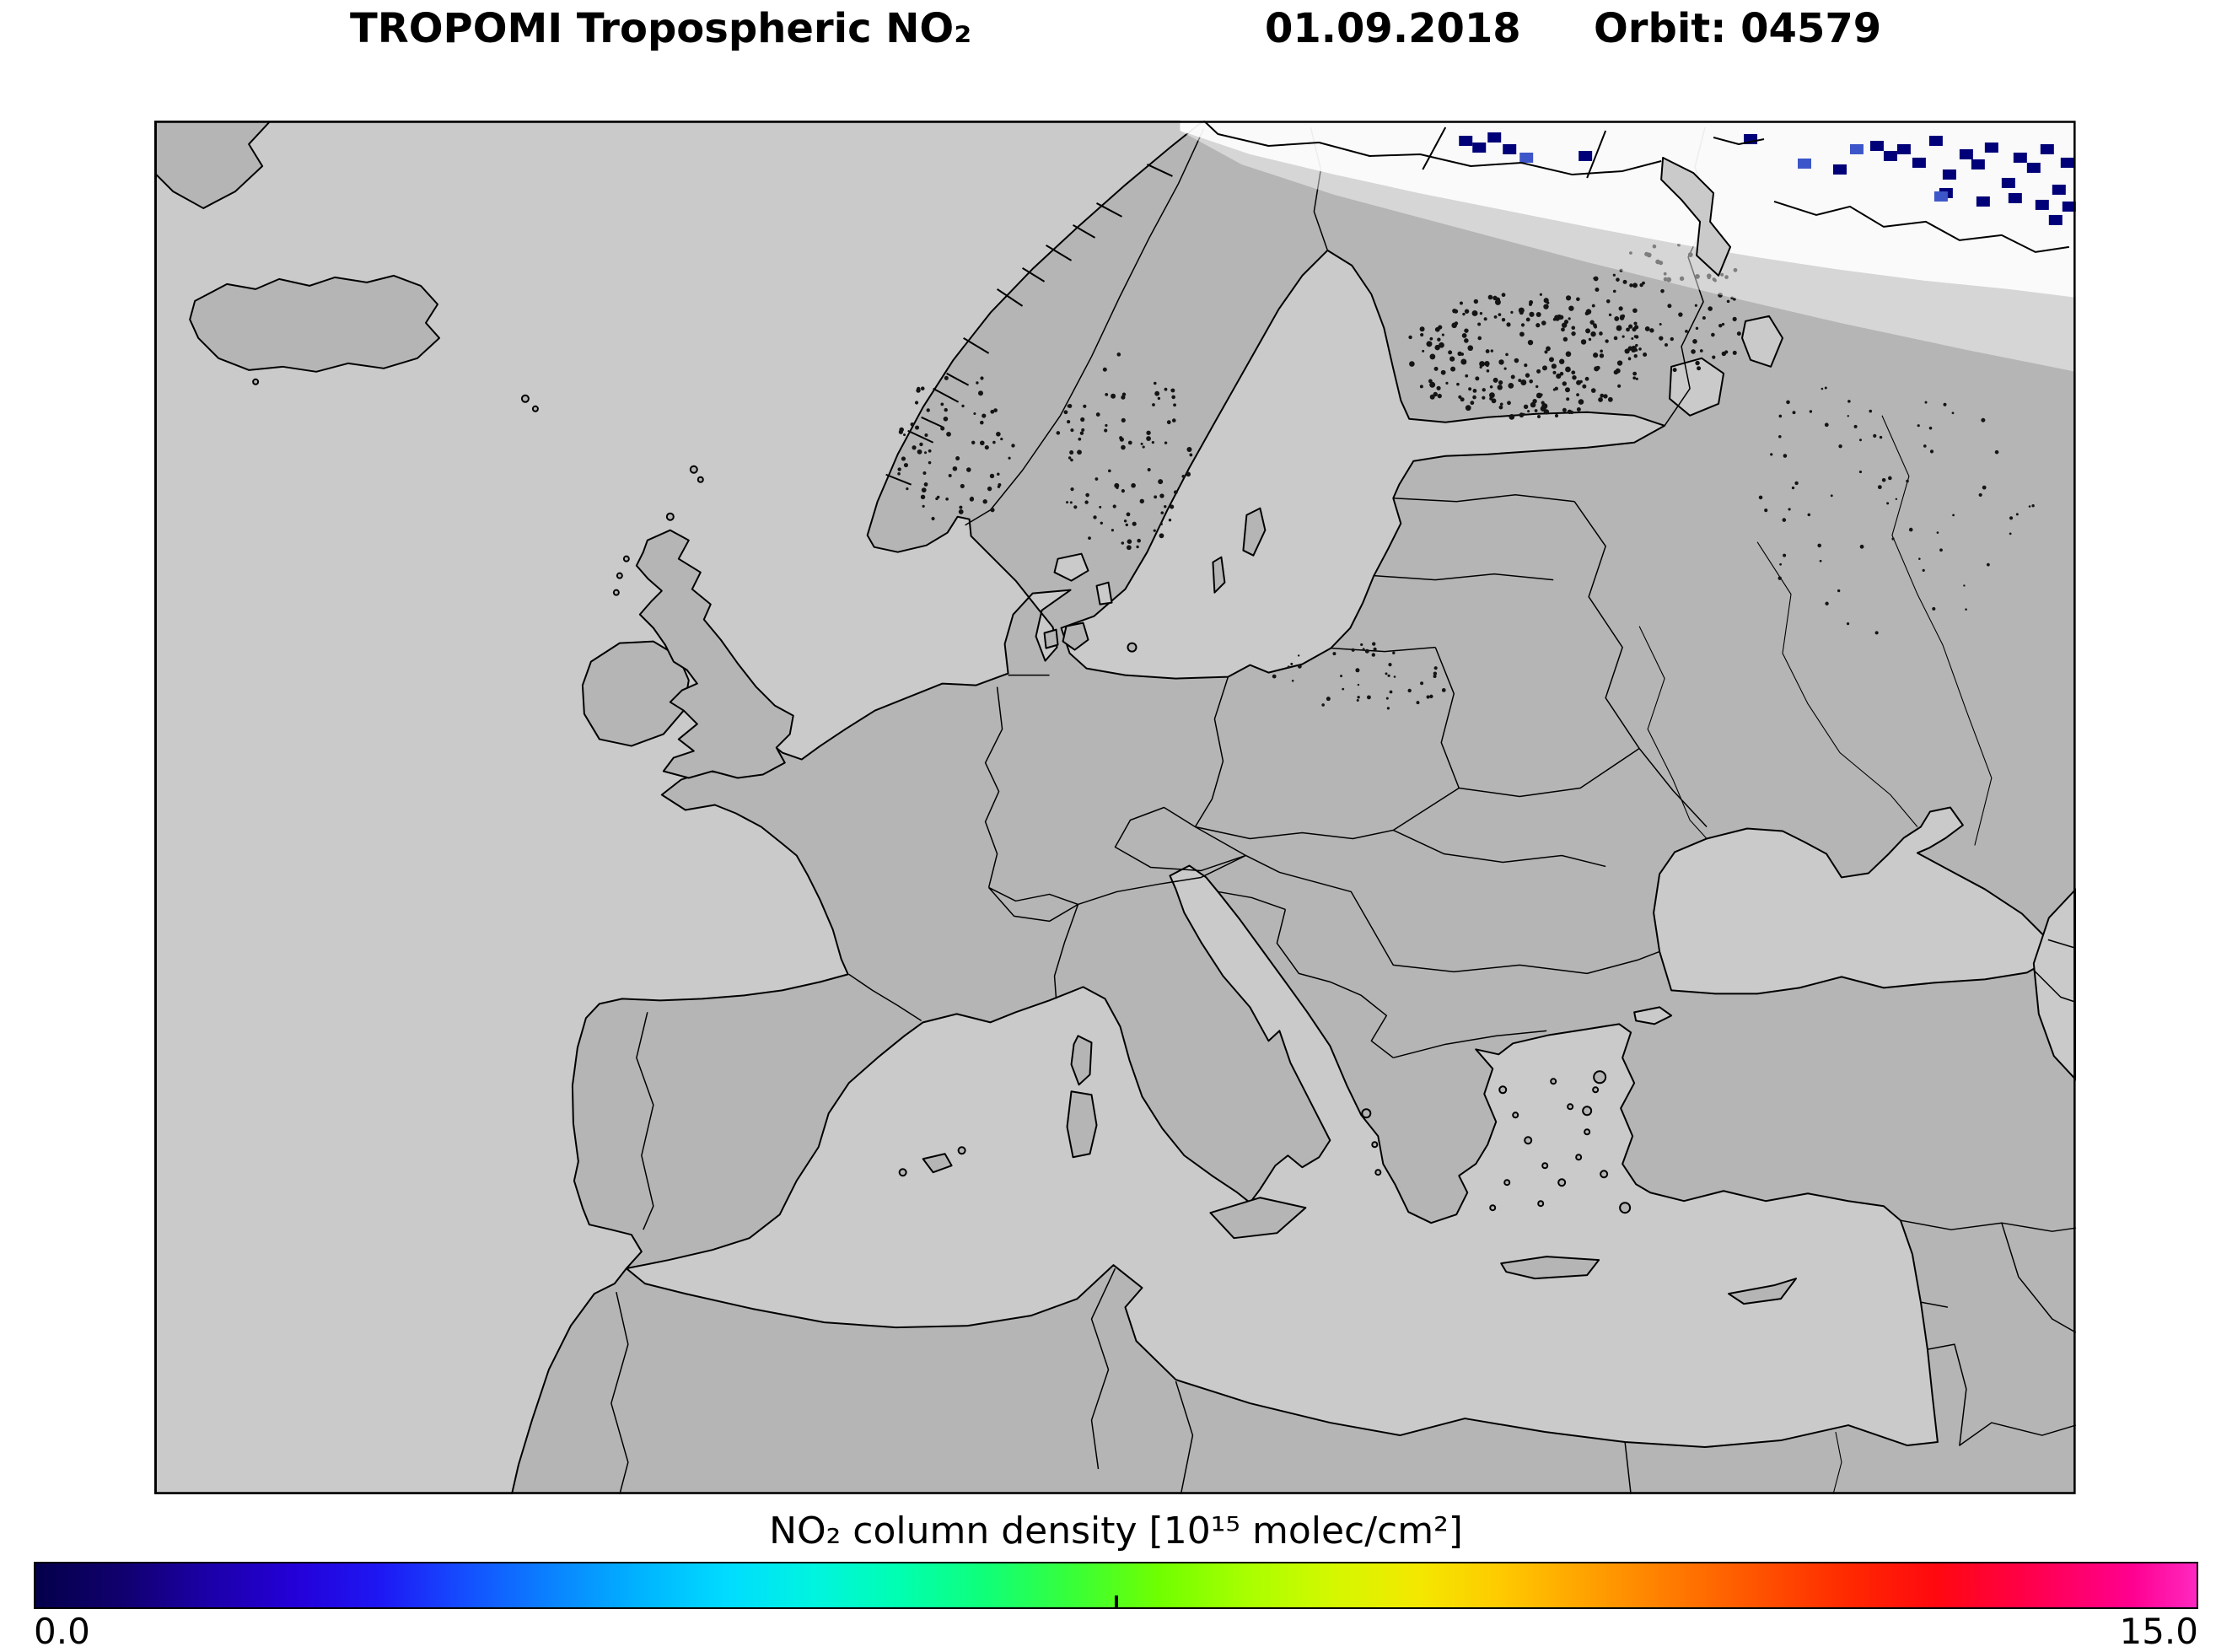  What do you see at coordinates (1763, 1292) in the screenshot?
I see `cyprus` at bounding box center [1763, 1292].